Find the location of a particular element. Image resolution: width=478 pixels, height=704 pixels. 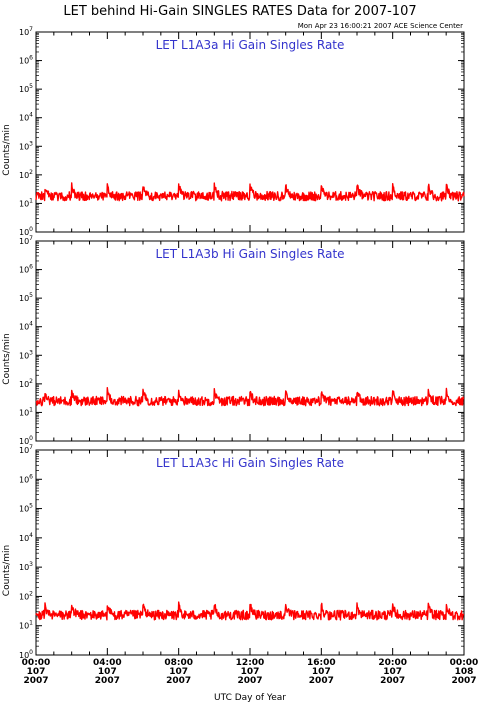

x-tick-label: 12:00 is located at coordinates (250, 663).